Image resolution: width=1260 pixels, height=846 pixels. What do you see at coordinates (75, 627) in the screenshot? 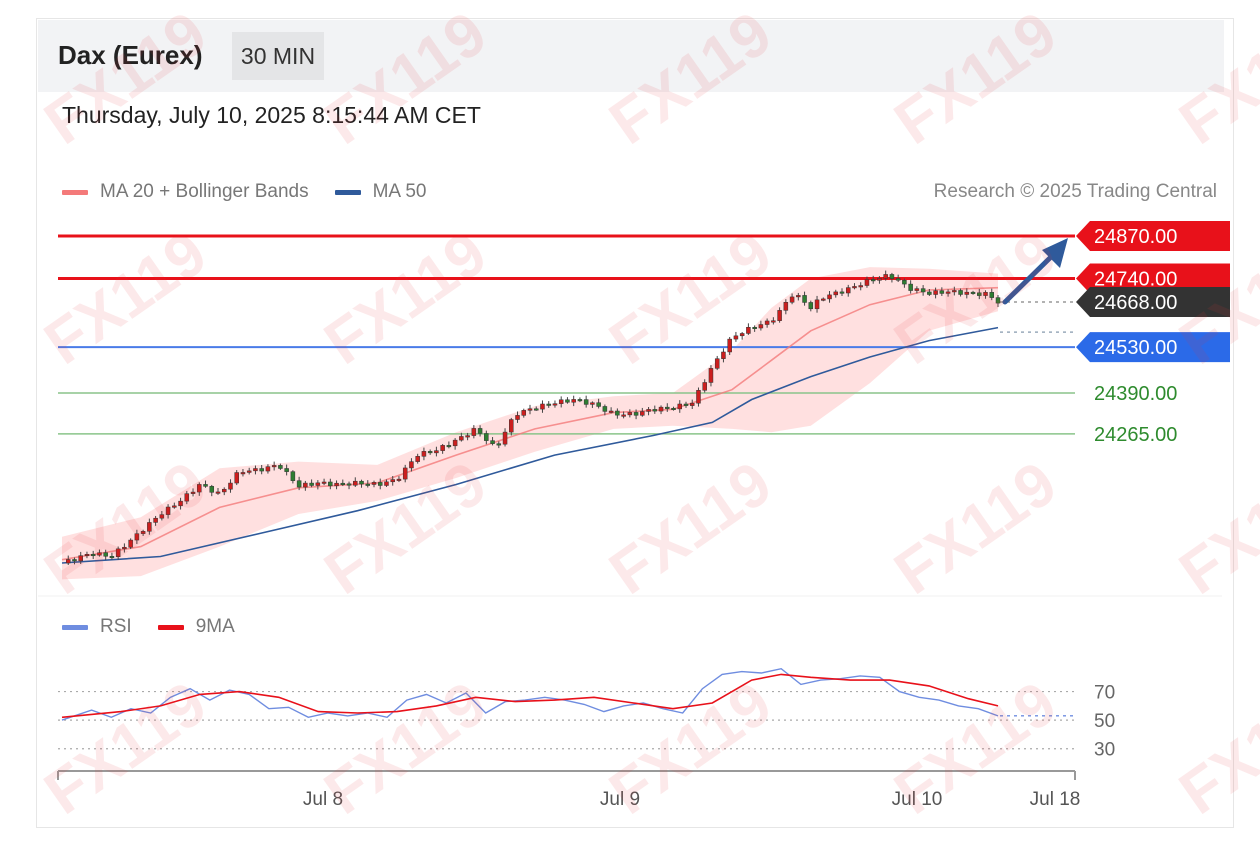
I see `legend-swatch-rsi` at bounding box center [75, 627].